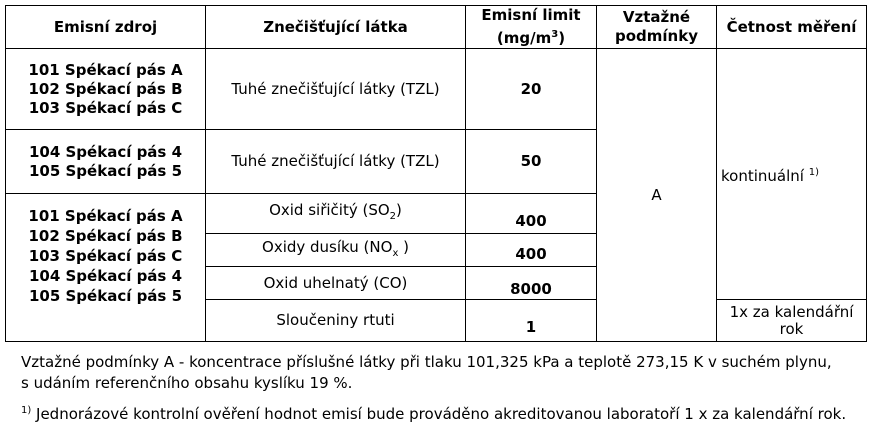 Image resolution: width=874 pixels, height=425 pixels. What do you see at coordinates (531, 38) in the screenshot?
I see `header-limit-unit: (mg/m3)` at bounding box center [531, 38].